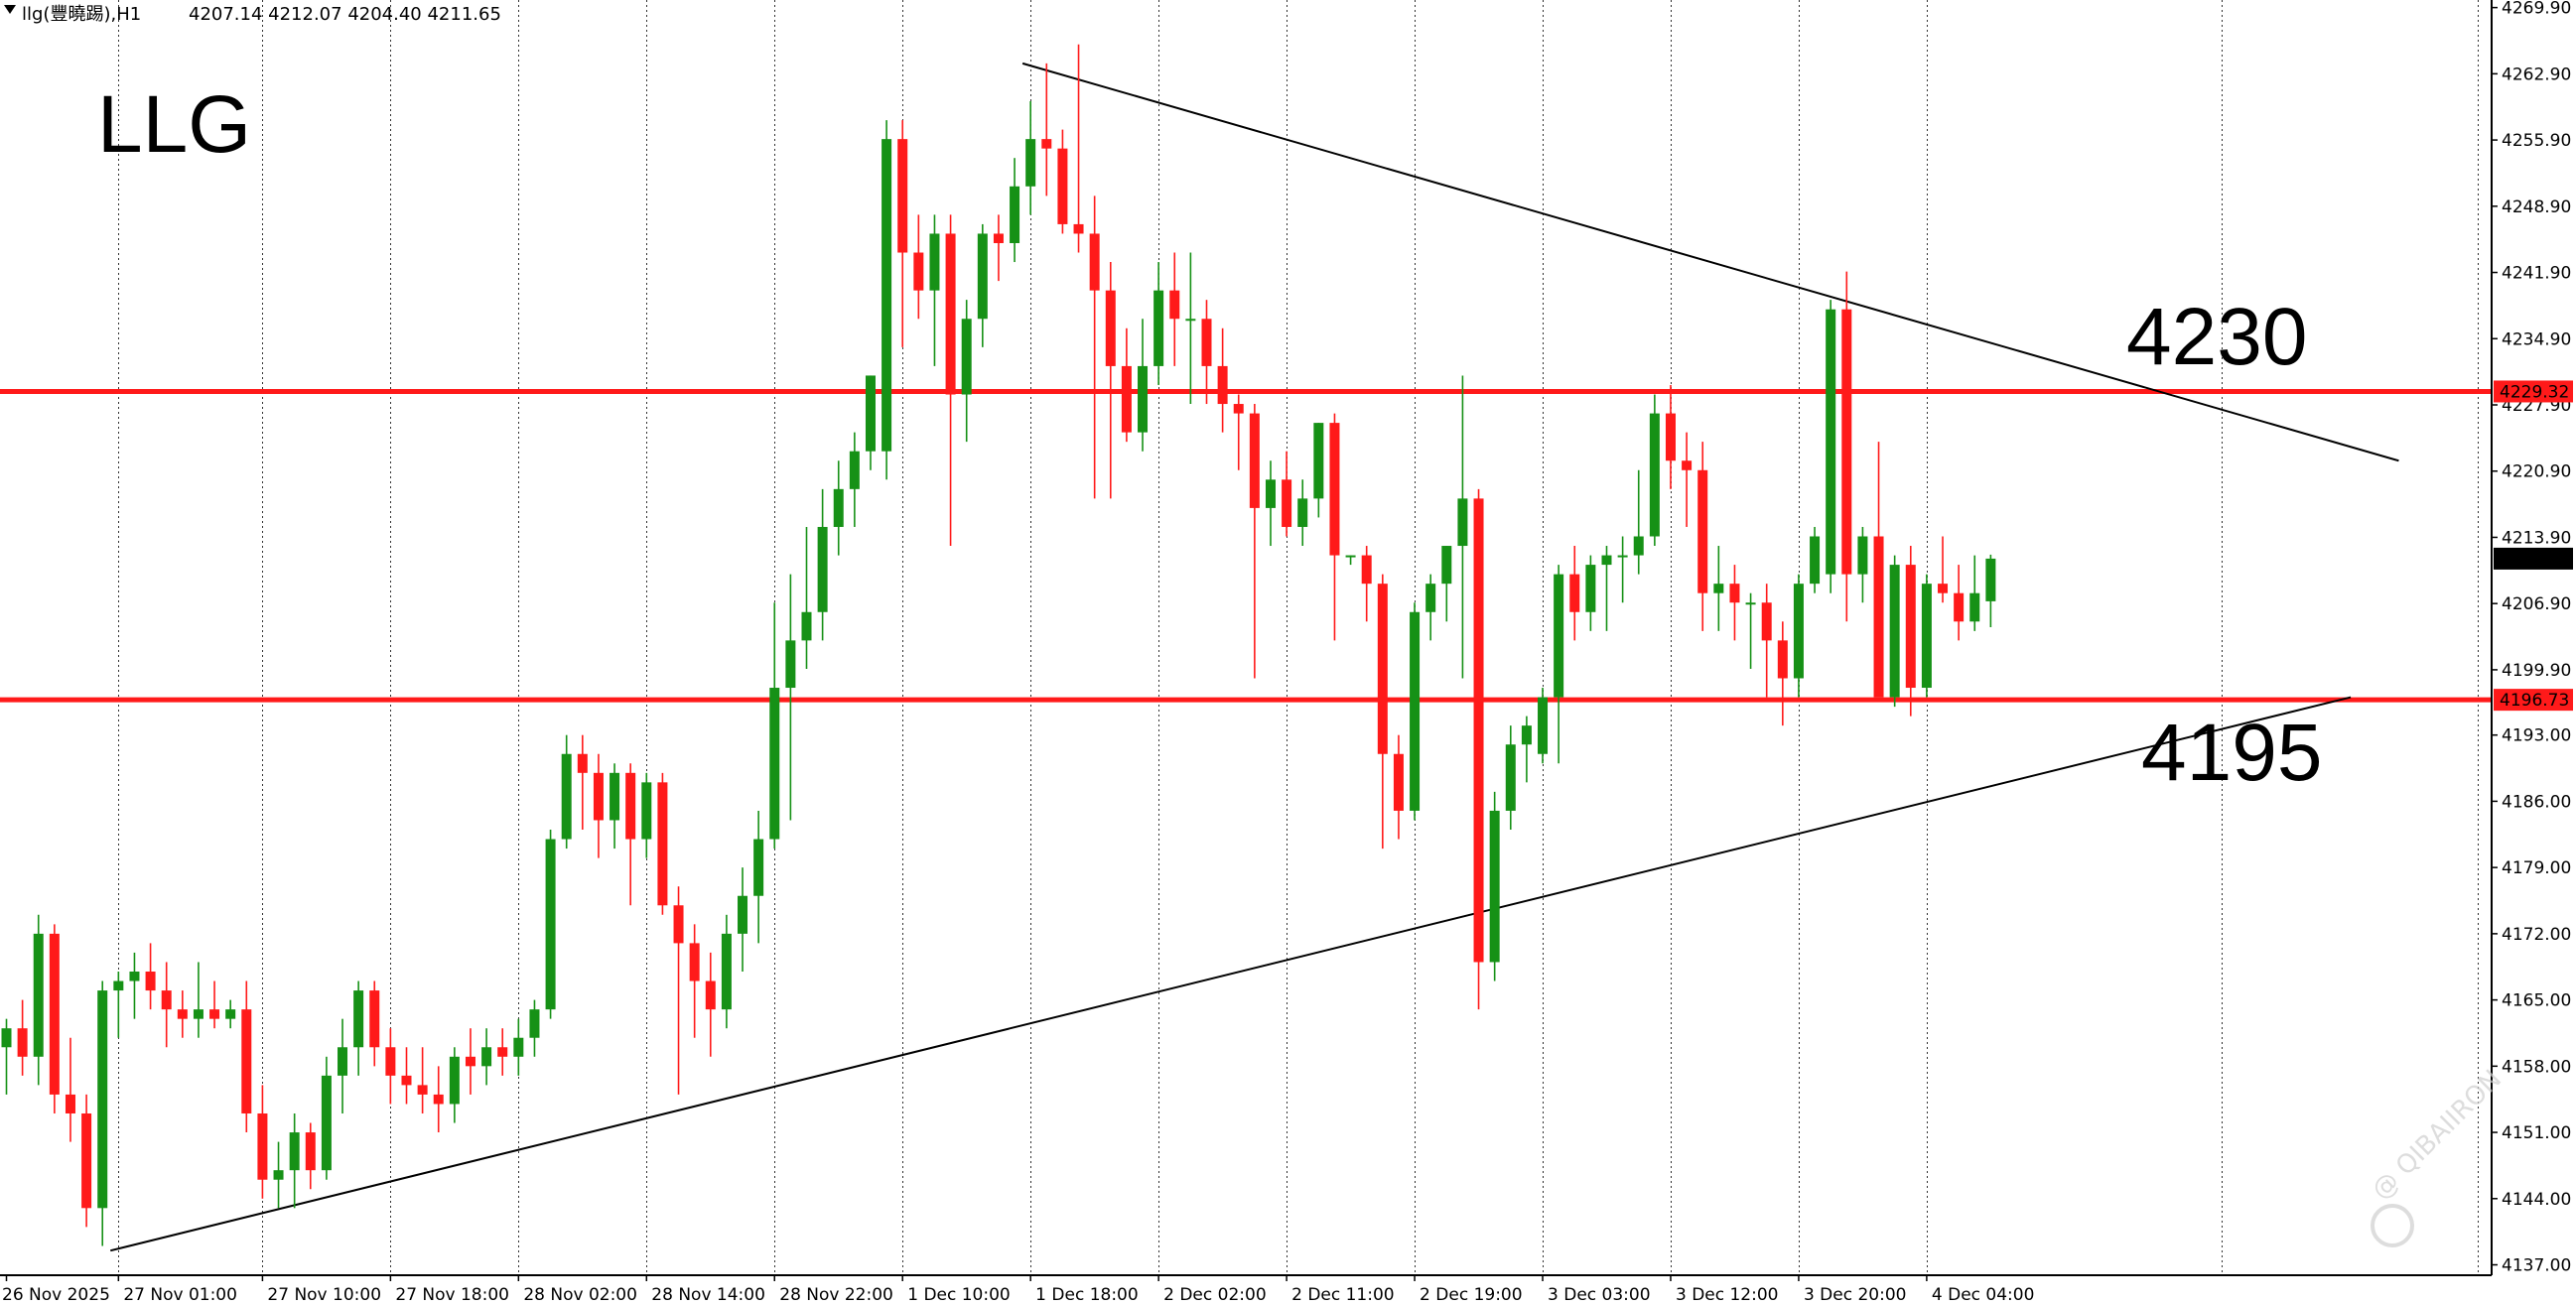 Image resolution: width=2576 pixels, height=1306 pixels. What do you see at coordinates (2231, 753) in the screenshot?
I see `support-annotation: 4195` at bounding box center [2231, 753].